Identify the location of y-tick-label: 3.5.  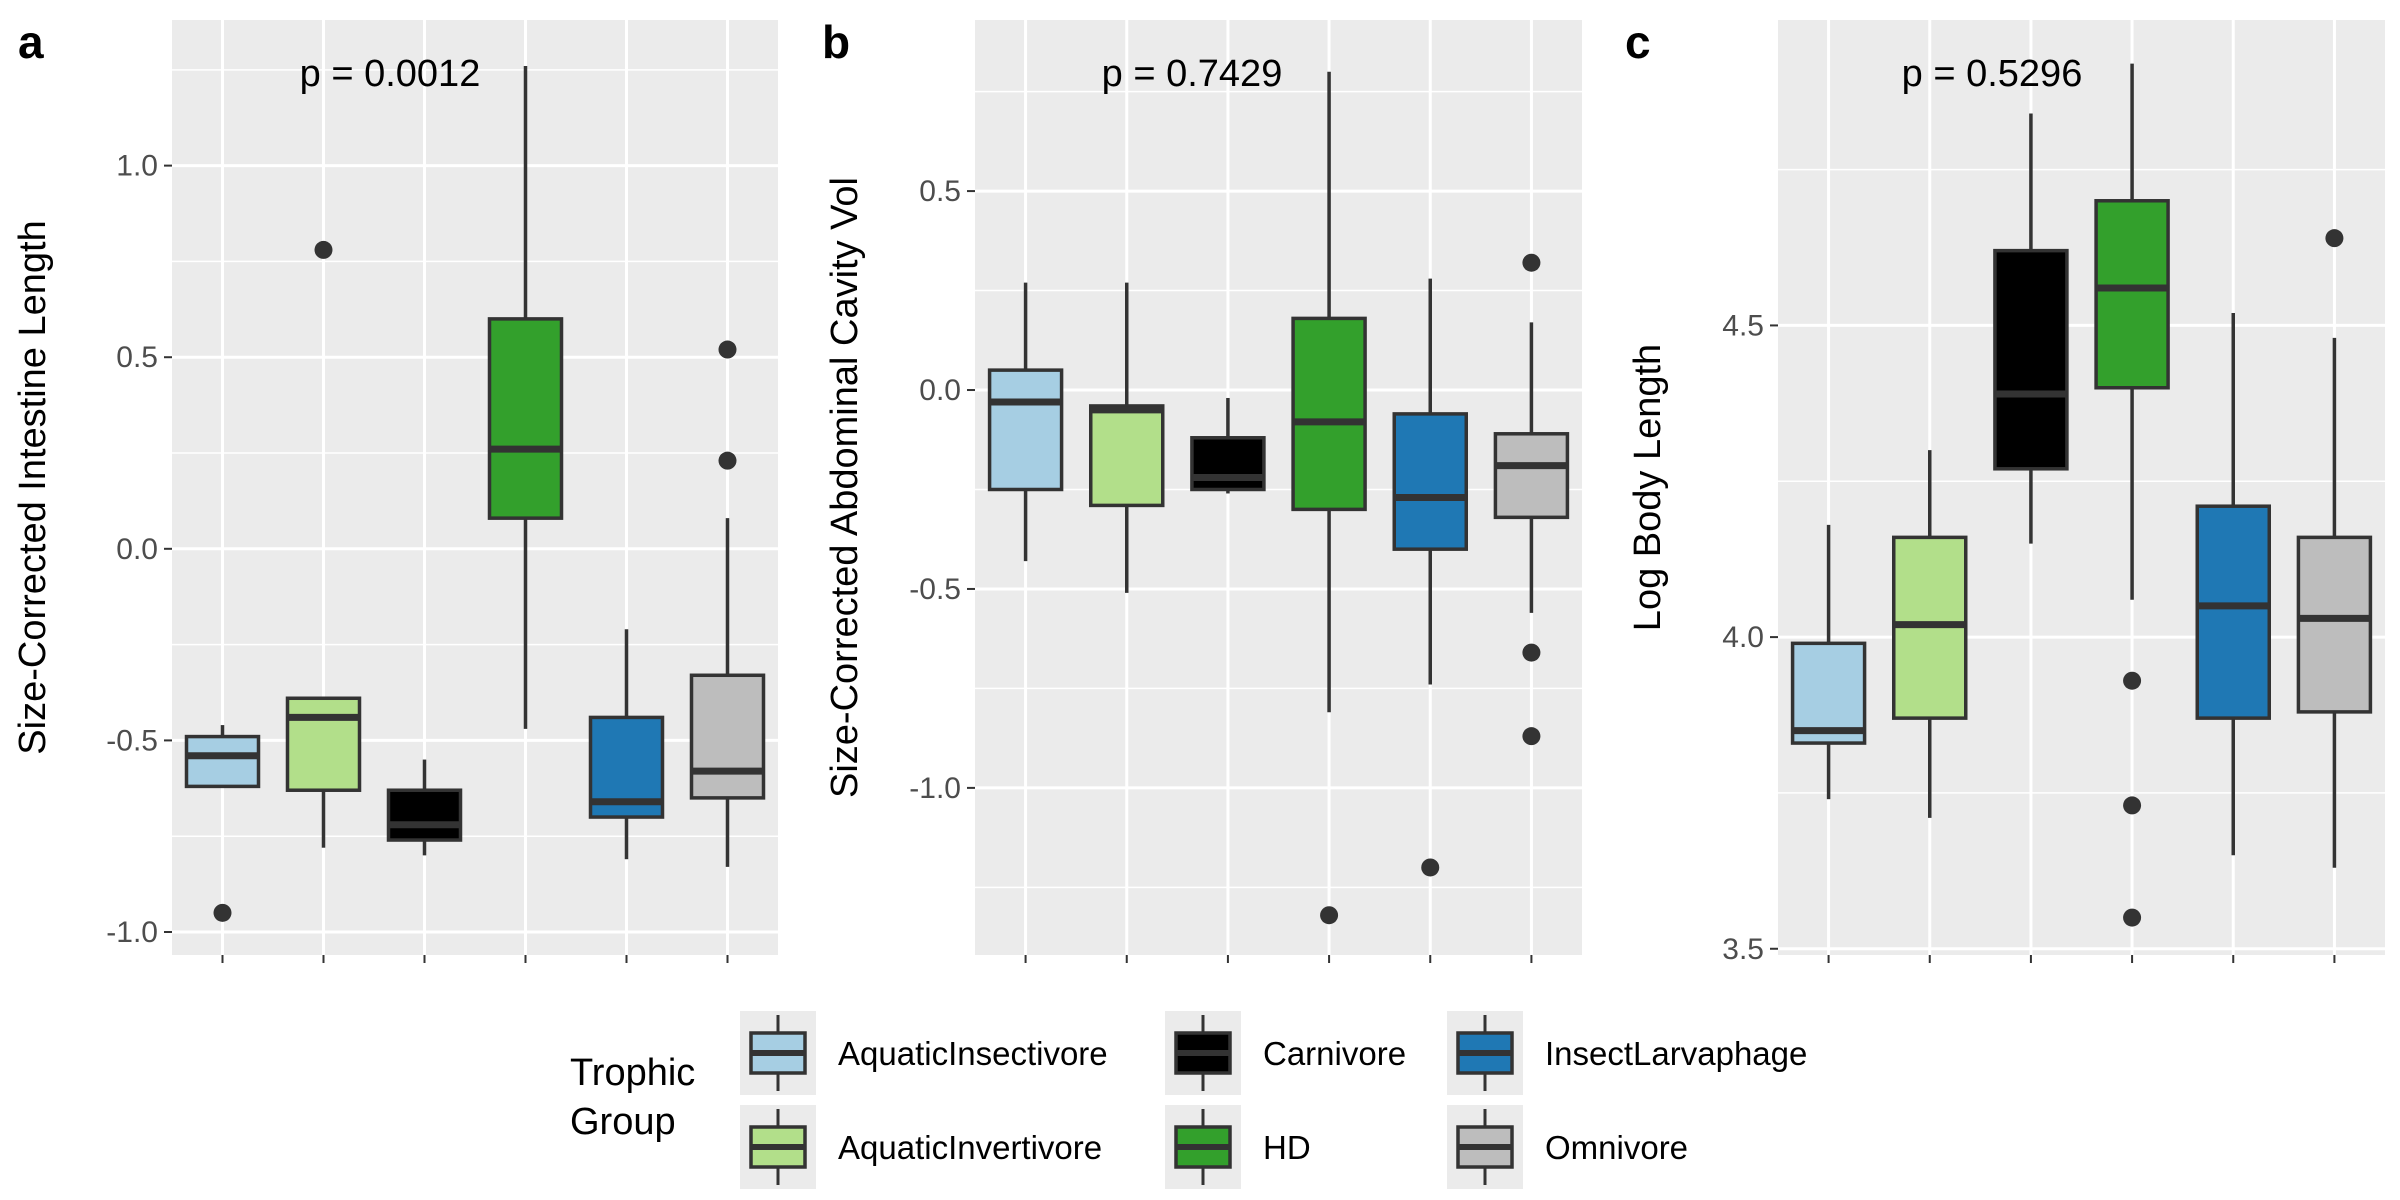
(1743, 949).